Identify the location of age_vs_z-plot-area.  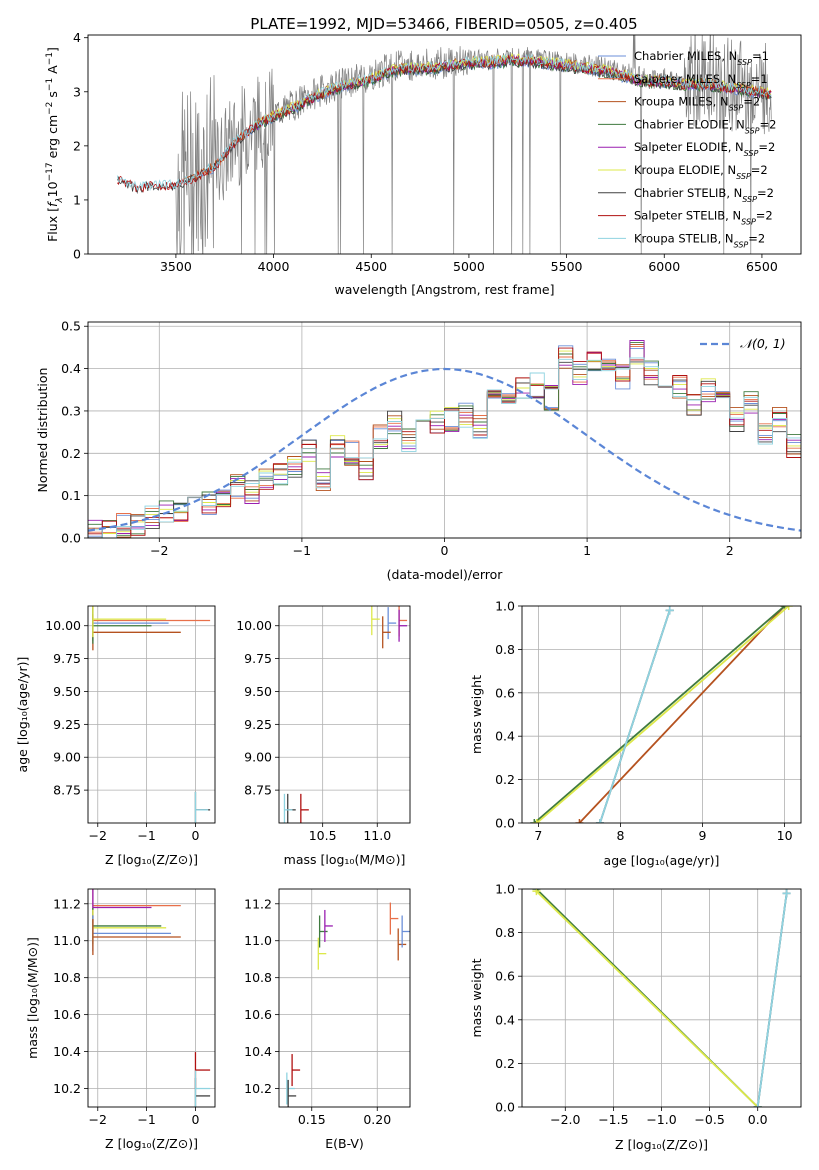
(151, 714).